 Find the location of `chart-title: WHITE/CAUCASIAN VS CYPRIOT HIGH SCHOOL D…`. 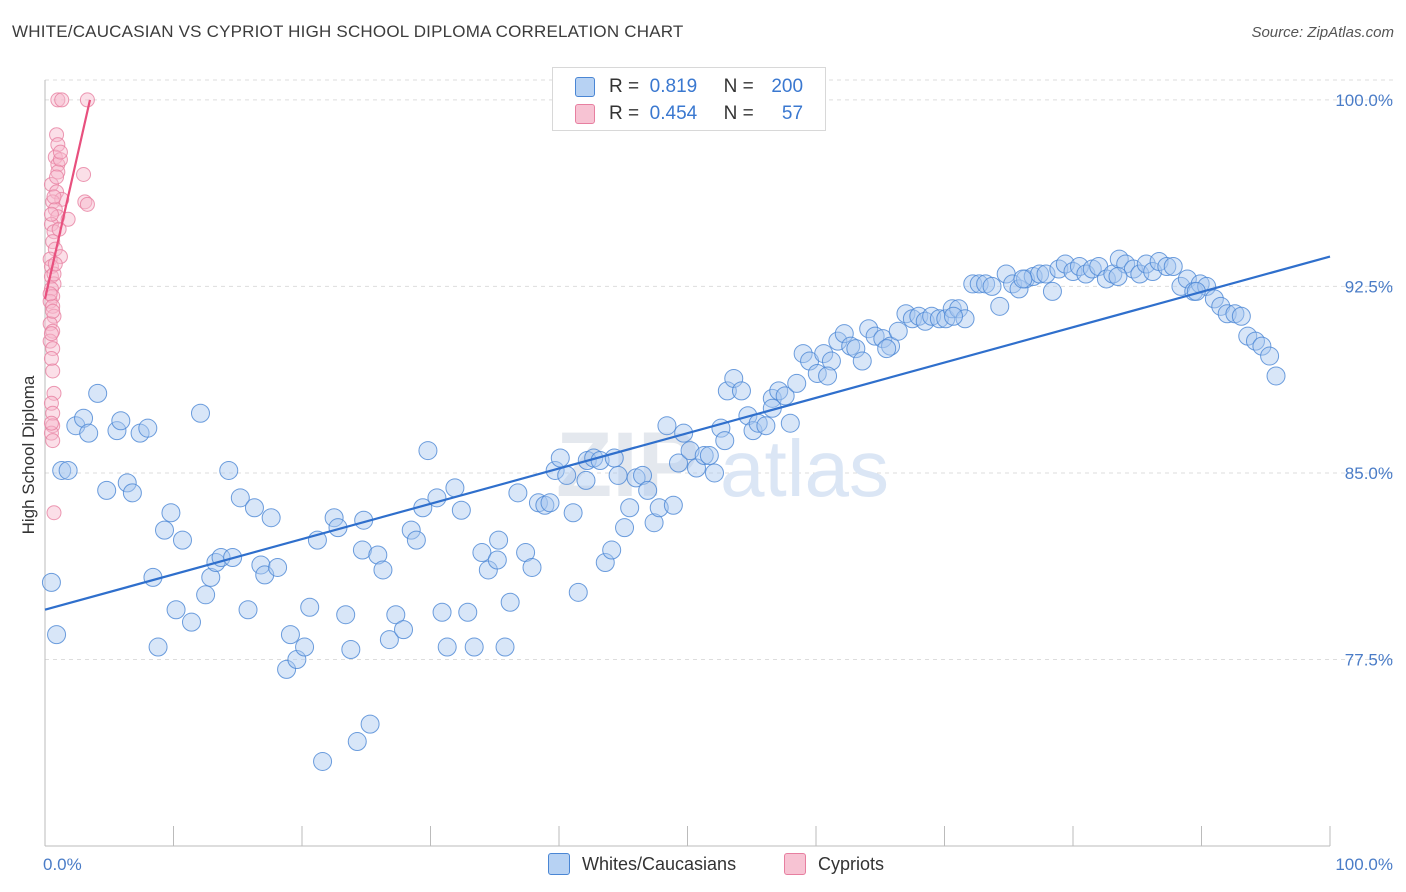

chart-title: WHITE/CAUCASIAN VS CYPRIOT HIGH SCHOOL D… is located at coordinates (348, 31).